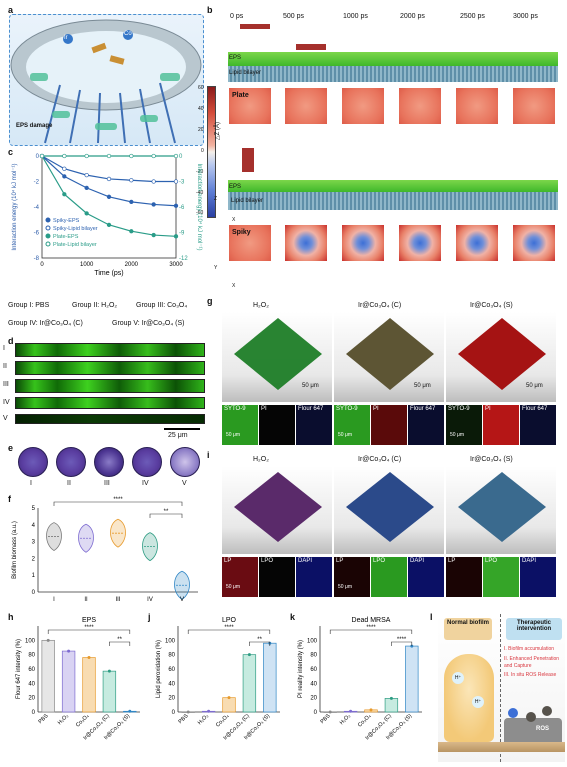 Image resolution: width=567 pixels, height=767 pixels. What do you see at coordinates (69, 483) in the screenshot?
I see `dish-label: II` at bounding box center [69, 483].